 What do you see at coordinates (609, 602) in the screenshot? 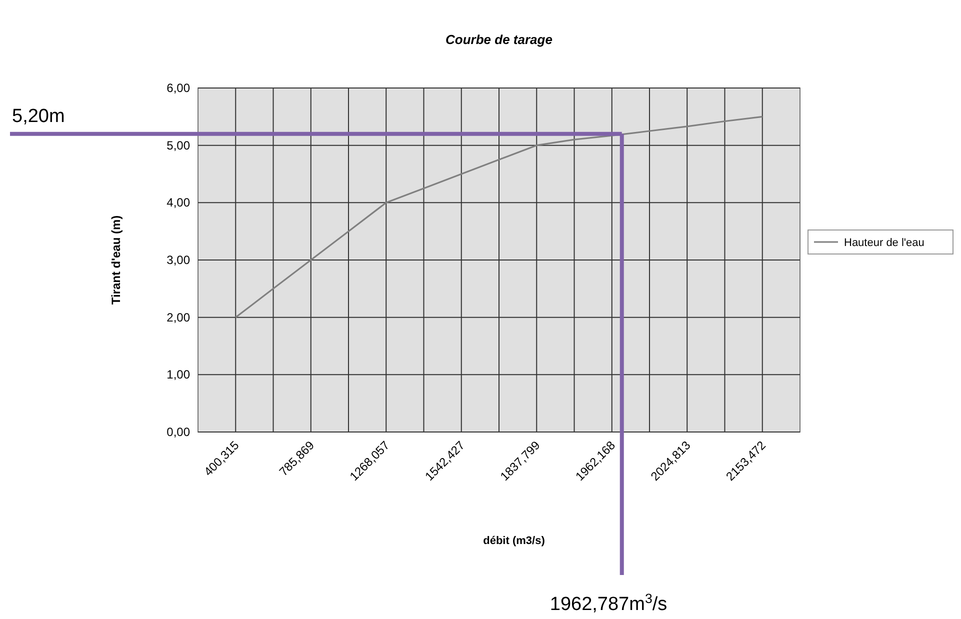
I see `ref-line-label: 1962,787m$^{3}$/s` at bounding box center [609, 602].